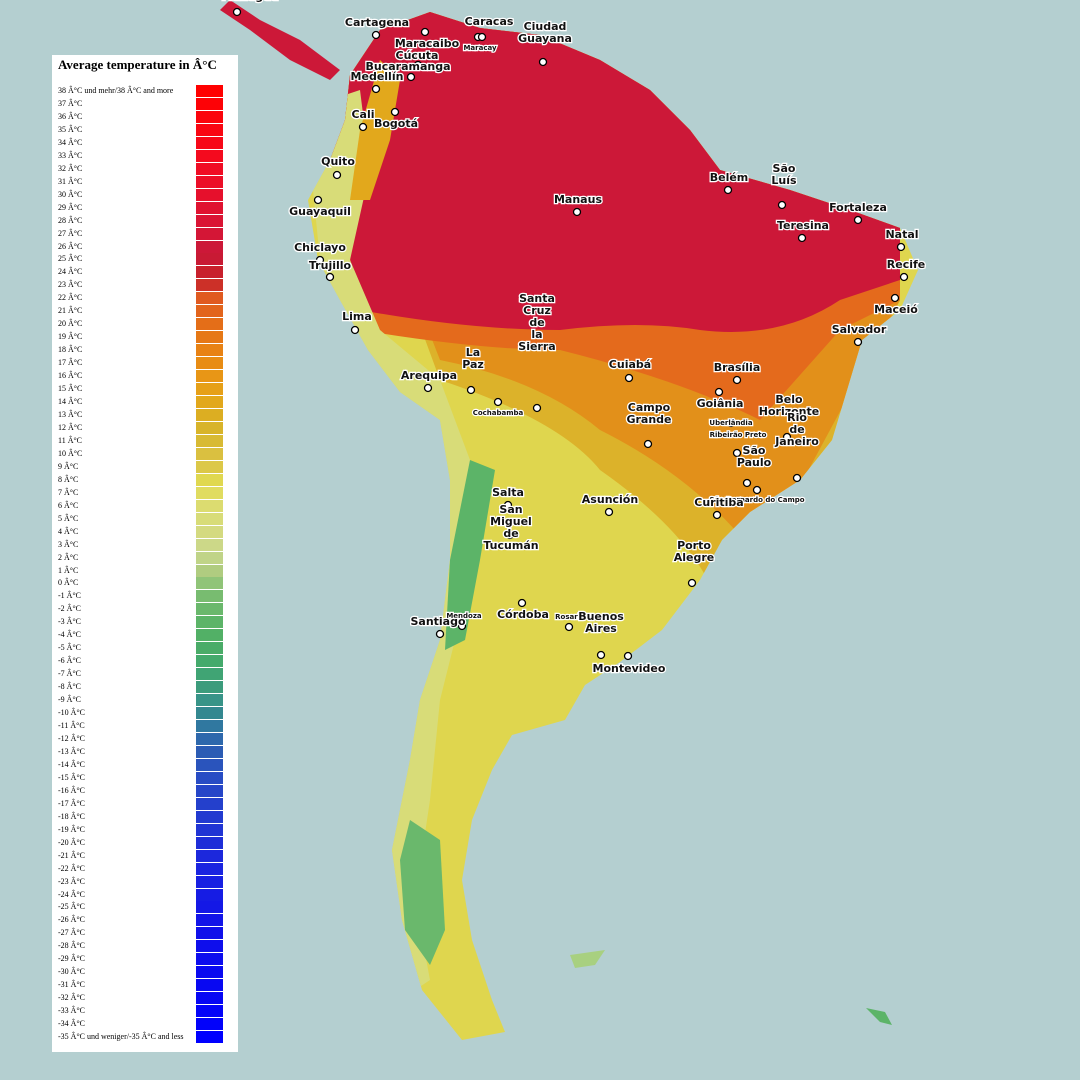  I want to click on city-label: Arequipa, so click(429, 375).